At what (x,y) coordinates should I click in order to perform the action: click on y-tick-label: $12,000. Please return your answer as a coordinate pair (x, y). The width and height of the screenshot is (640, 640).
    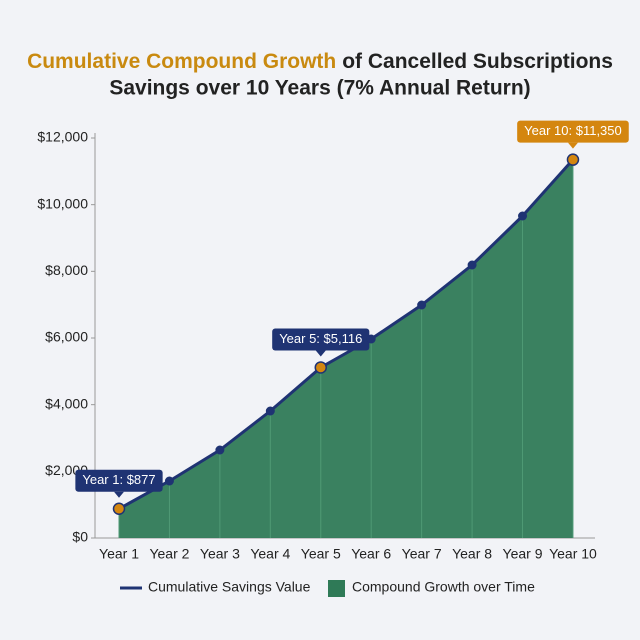
    Looking at the image, I should click on (62, 137).